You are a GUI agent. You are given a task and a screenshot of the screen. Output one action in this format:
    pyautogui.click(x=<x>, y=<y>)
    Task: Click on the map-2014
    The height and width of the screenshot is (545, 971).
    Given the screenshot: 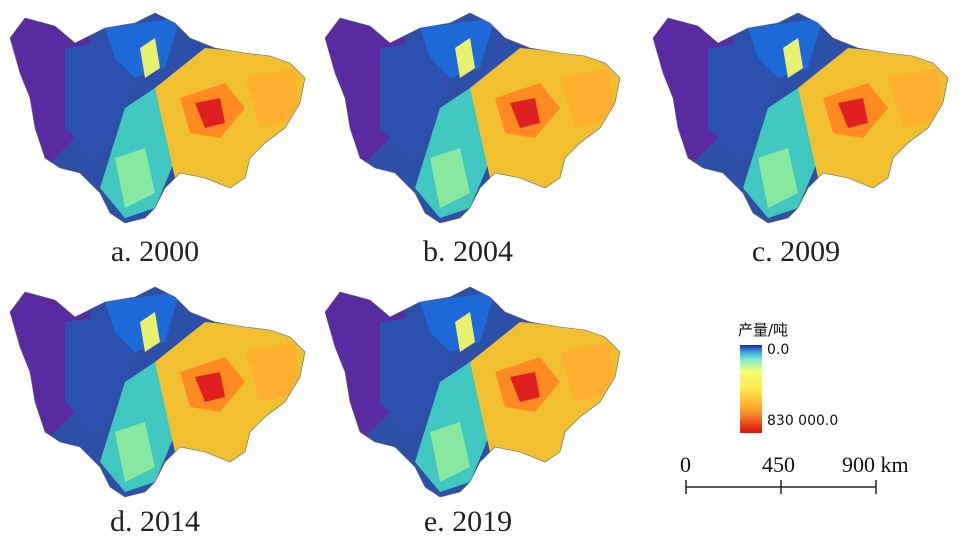 What is the action you would take?
    pyautogui.click(x=157, y=392)
    